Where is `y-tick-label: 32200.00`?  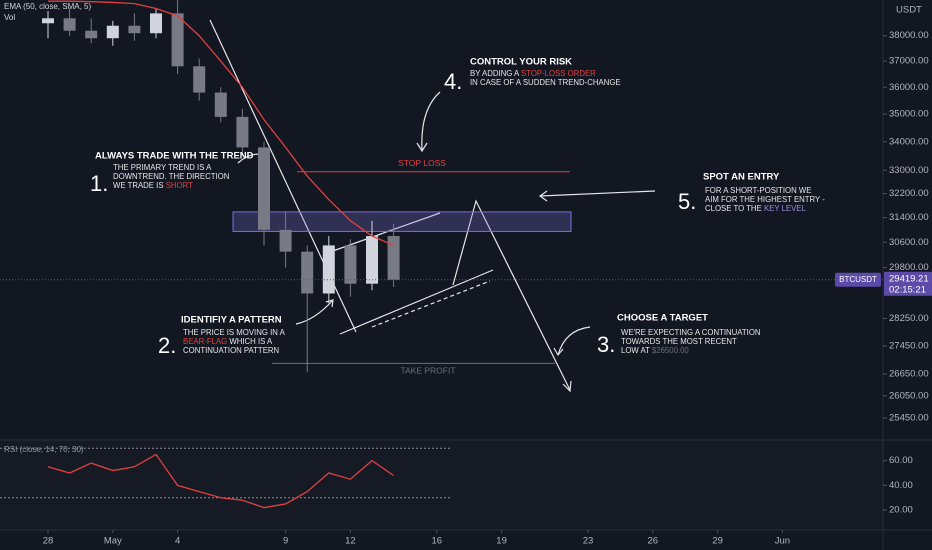
y-tick-label: 32200.00 is located at coordinates (909, 193).